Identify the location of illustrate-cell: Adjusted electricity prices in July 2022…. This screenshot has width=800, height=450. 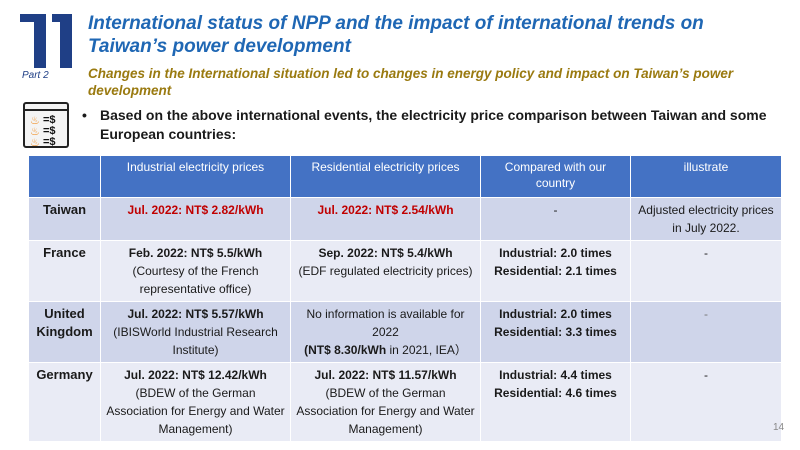
(706, 219).